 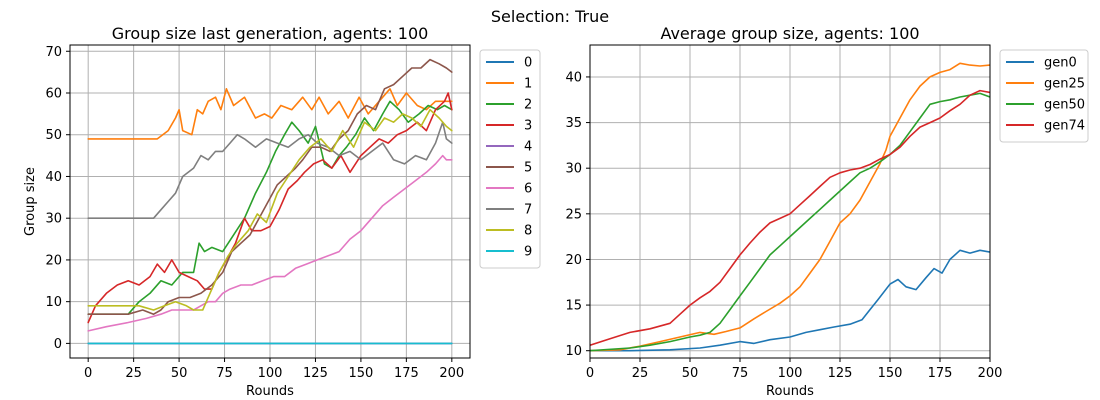 I want to click on left-y-tick-label: 50, so click(x=53, y=135).